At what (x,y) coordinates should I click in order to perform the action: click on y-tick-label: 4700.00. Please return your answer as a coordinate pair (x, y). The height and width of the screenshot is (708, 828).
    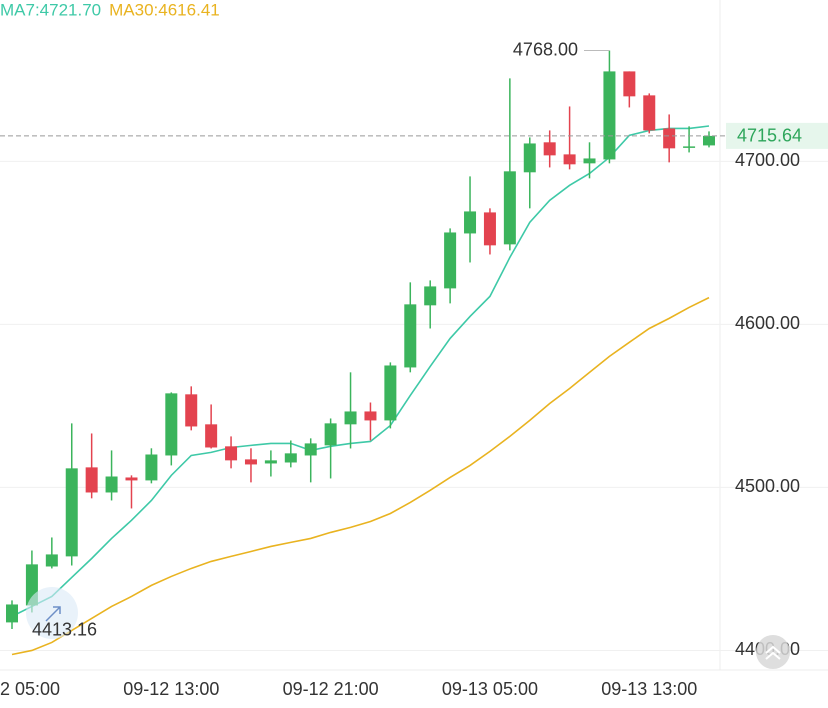
    Looking at the image, I should click on (767, 160).